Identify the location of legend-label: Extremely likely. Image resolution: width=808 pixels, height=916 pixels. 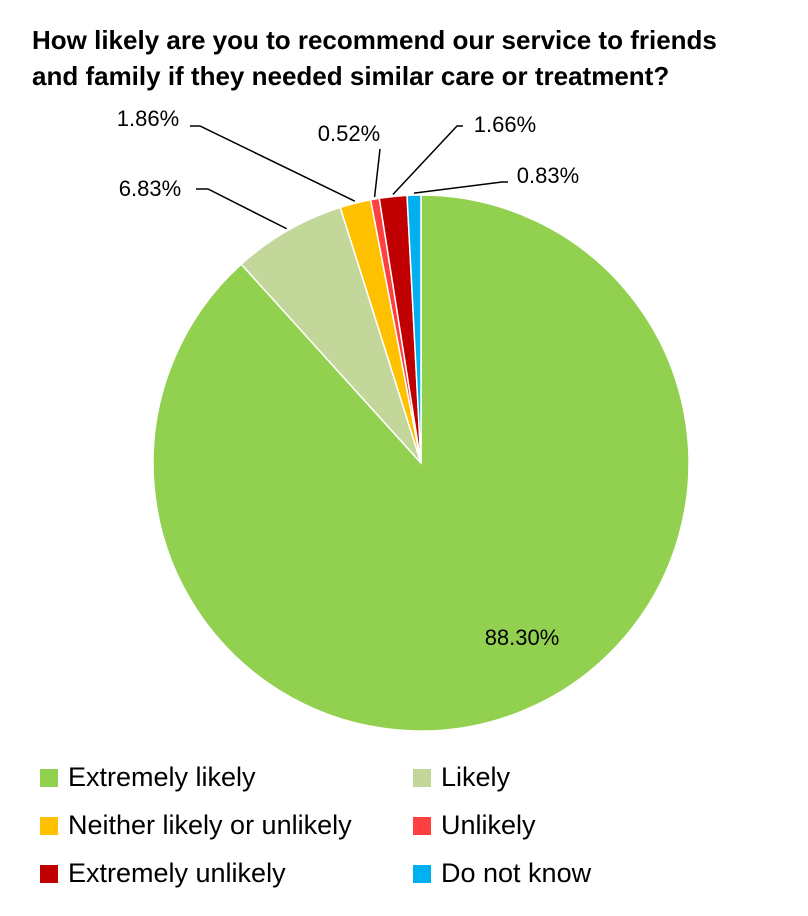
(162, 777).